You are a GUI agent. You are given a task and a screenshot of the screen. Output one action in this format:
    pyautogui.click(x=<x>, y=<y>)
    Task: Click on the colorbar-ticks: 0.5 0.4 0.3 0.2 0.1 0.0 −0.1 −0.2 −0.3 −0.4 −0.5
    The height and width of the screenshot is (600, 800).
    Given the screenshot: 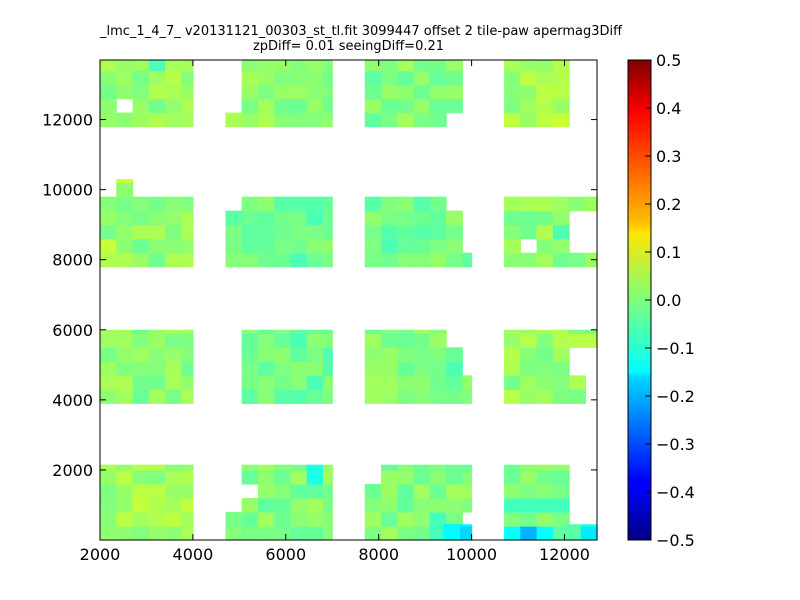 What is the action you would take?
    pyautogui.click(x=670, y=300)
    